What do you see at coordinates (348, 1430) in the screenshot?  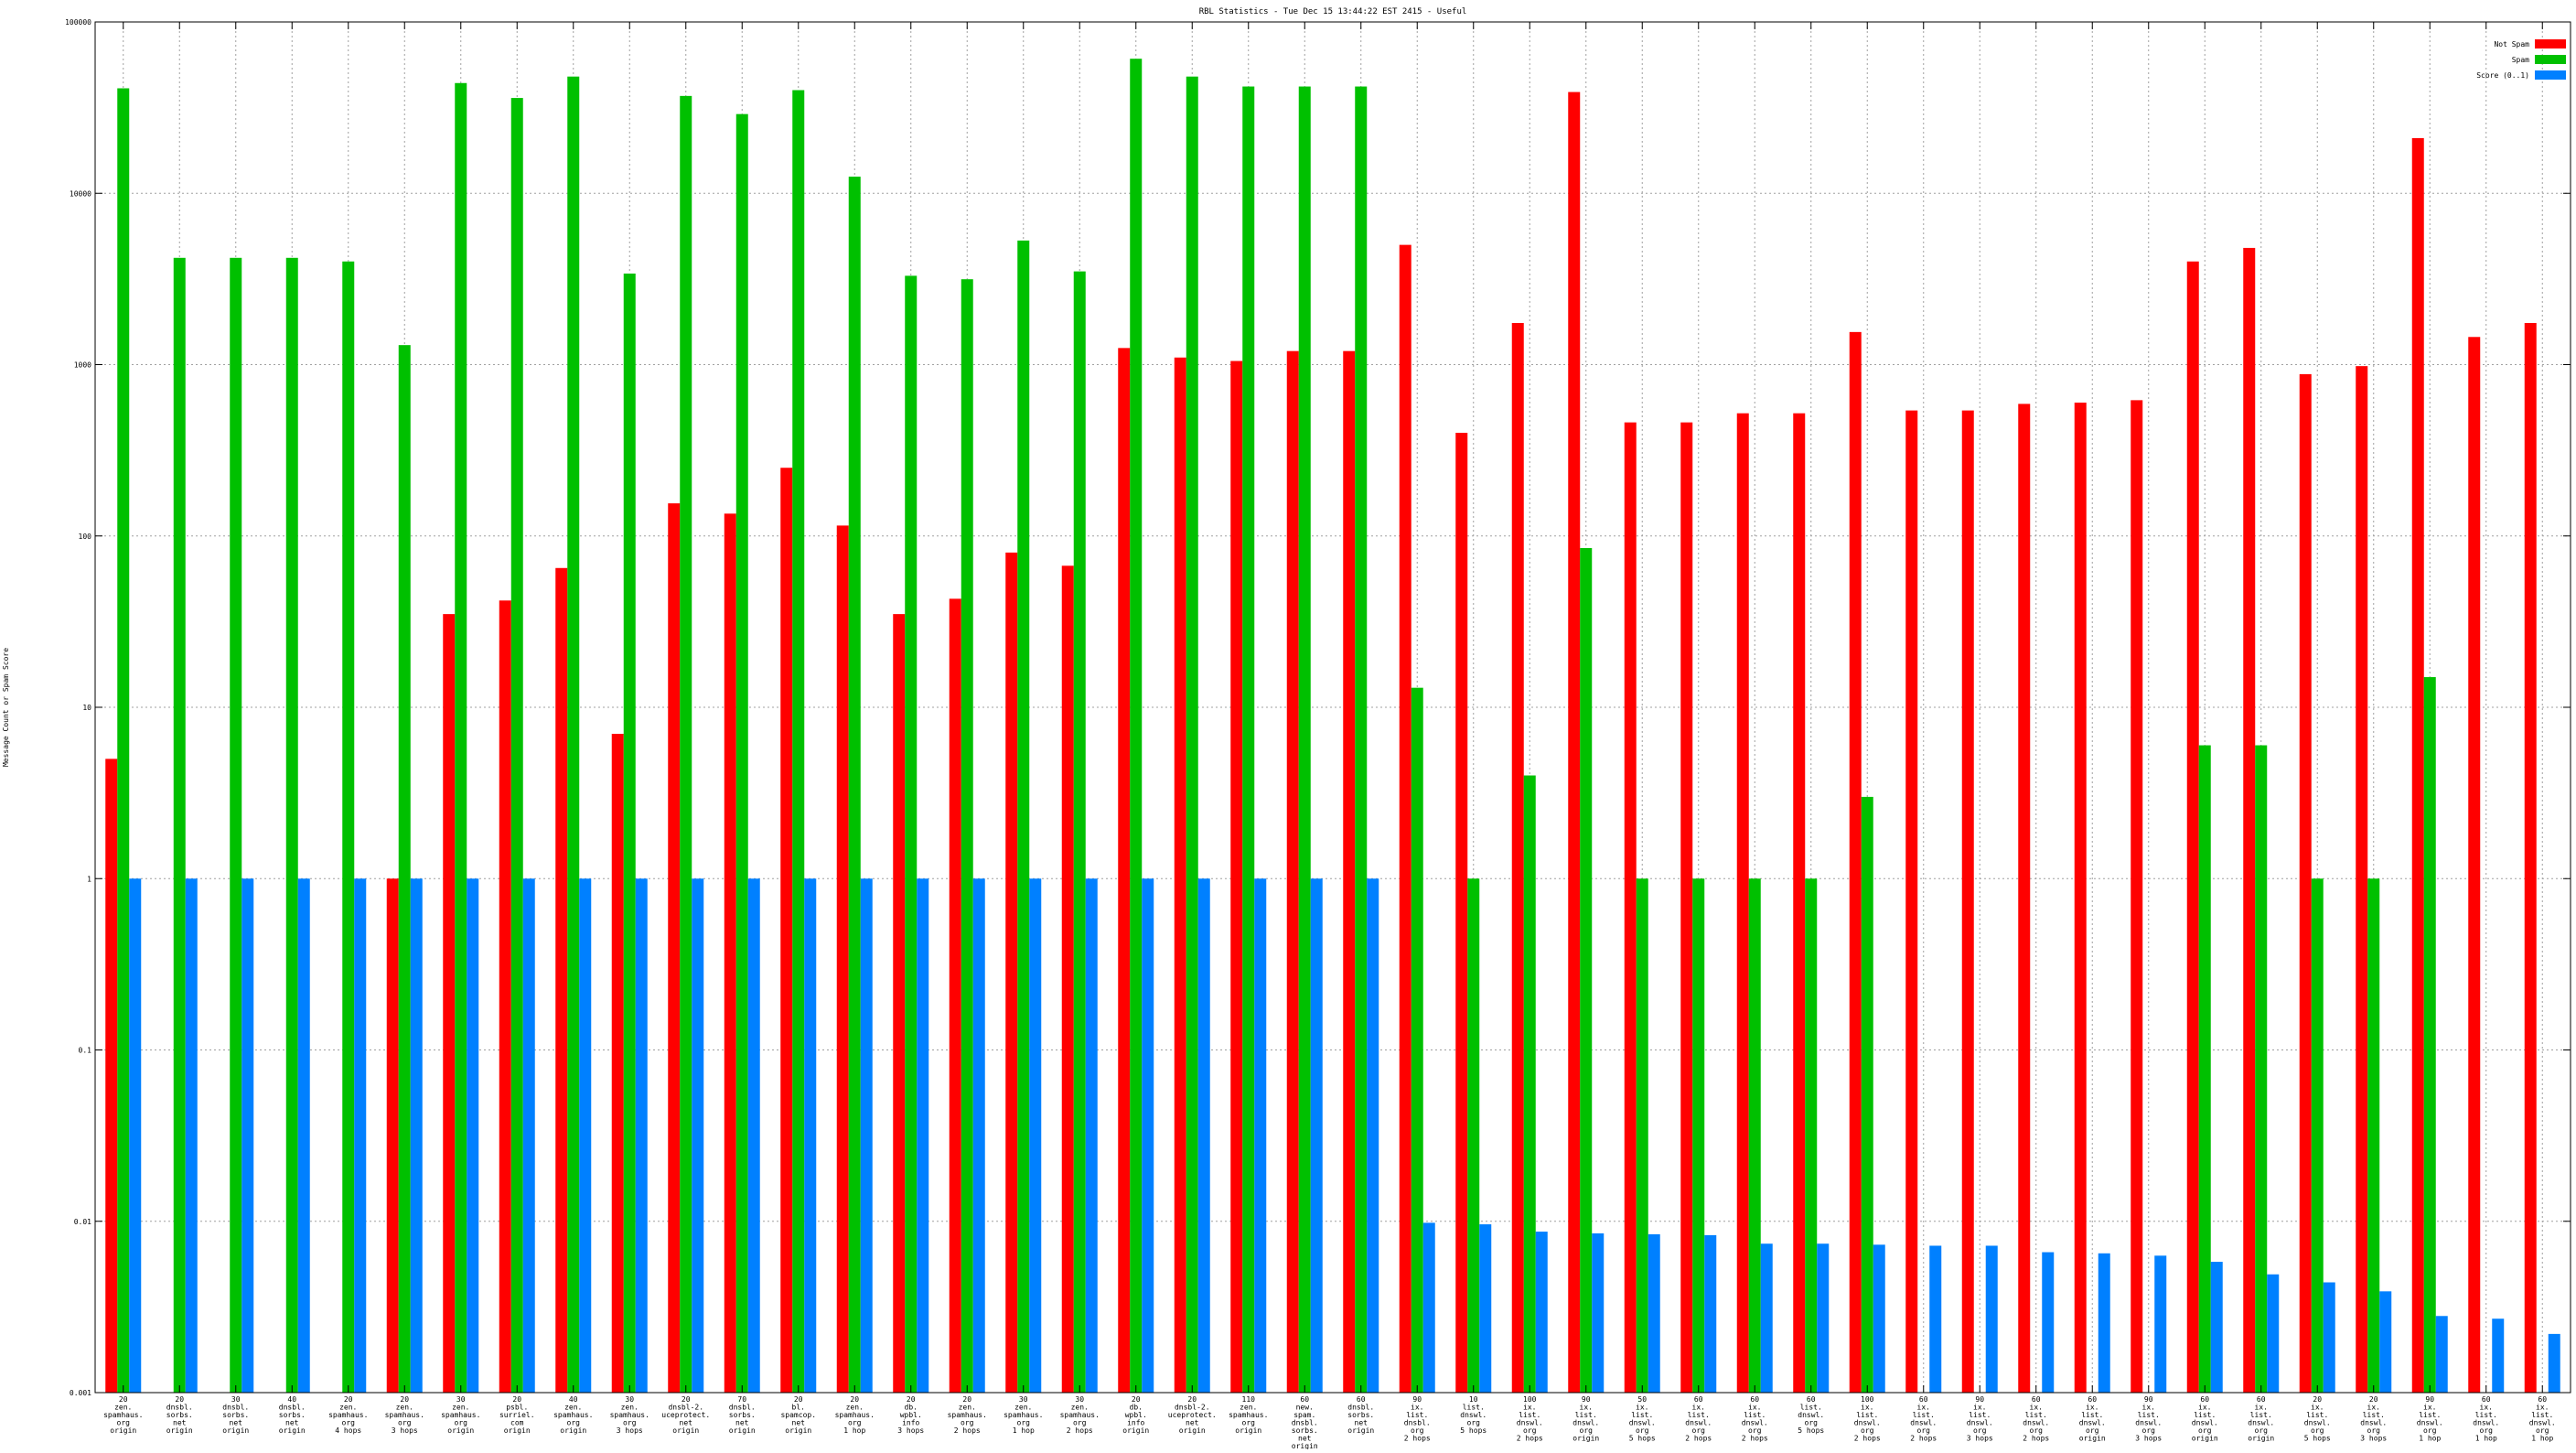 I see `x-category-label: 4 hops` at bounding box center [348, 1430].